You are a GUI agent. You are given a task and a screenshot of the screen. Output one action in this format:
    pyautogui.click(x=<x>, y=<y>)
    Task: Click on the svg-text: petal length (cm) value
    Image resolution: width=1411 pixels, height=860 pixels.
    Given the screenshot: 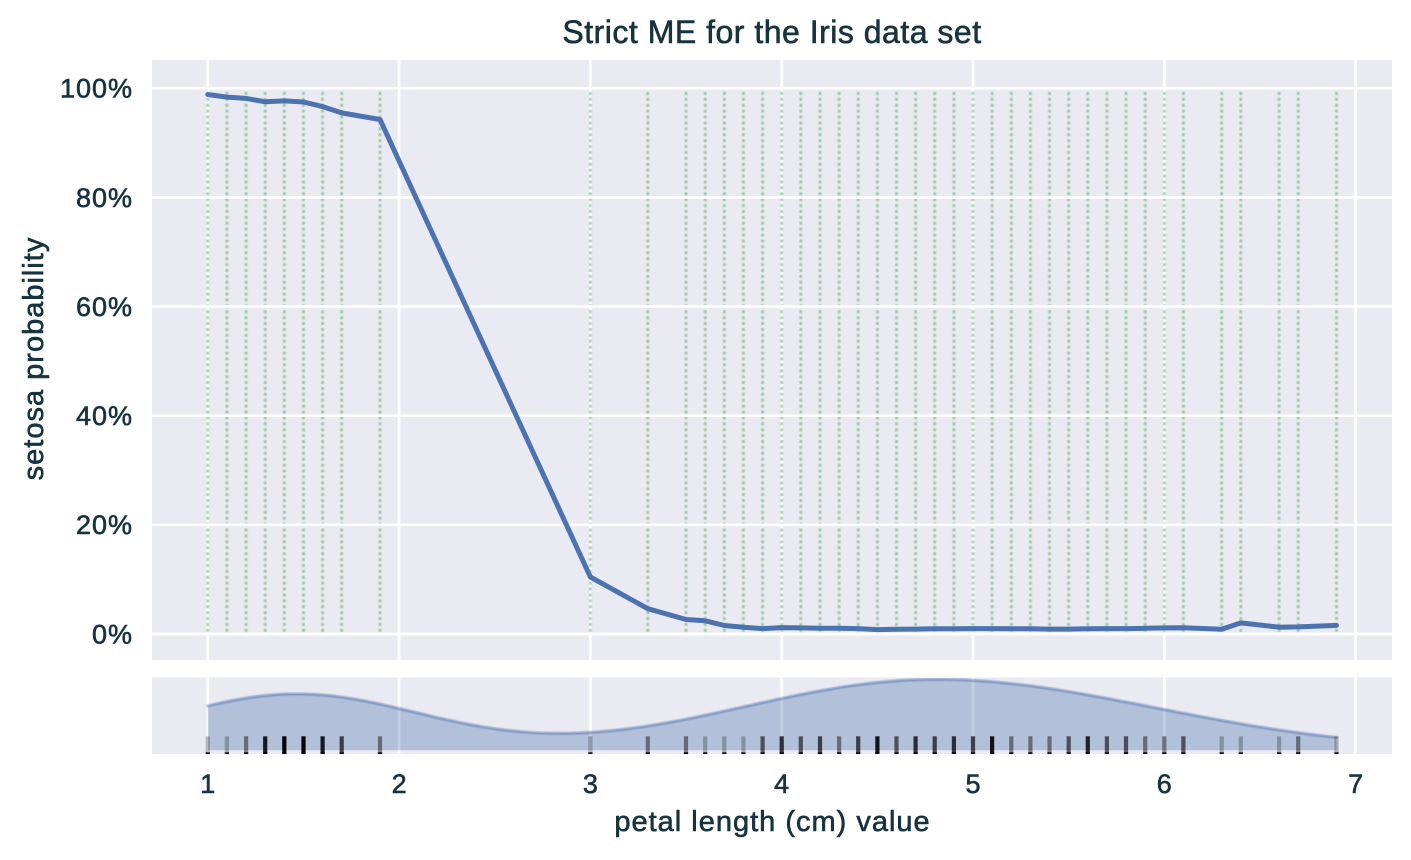 What is the action you would take?
    pyautogui.click(x=772, y=822)
    